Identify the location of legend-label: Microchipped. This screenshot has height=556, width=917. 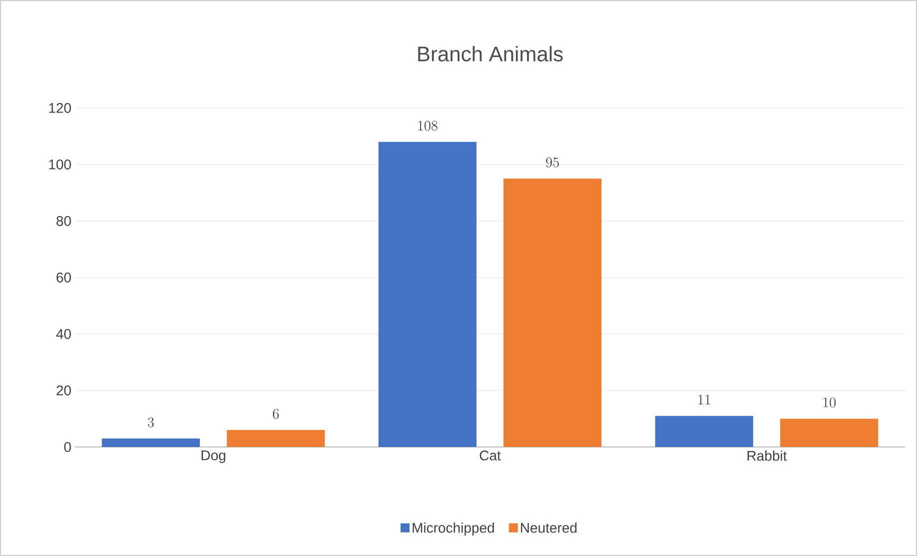
(453, 529).